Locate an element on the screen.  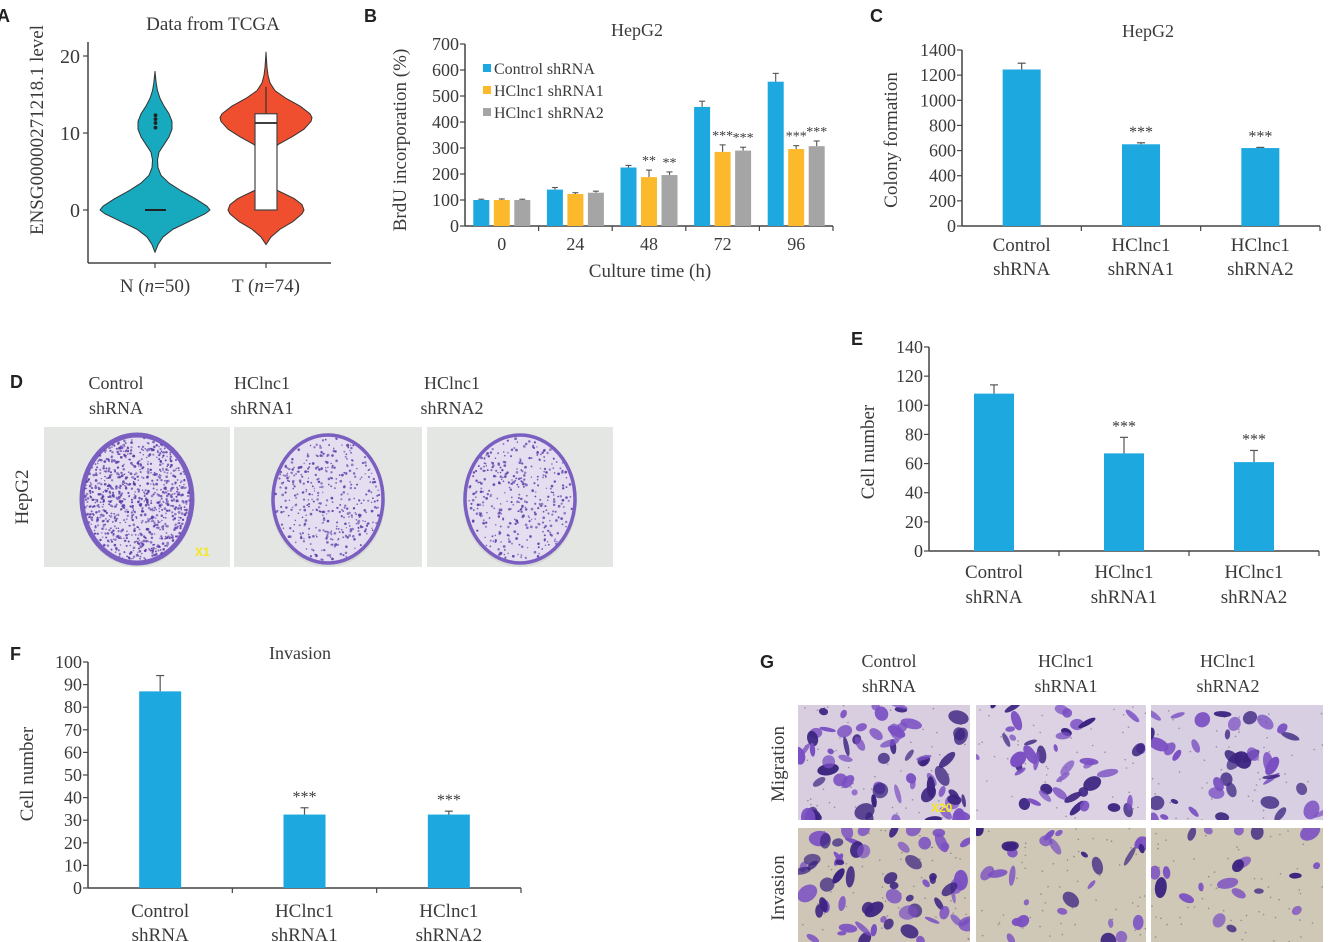
y-tick-label: 700 is located at coordinates (445, 44).